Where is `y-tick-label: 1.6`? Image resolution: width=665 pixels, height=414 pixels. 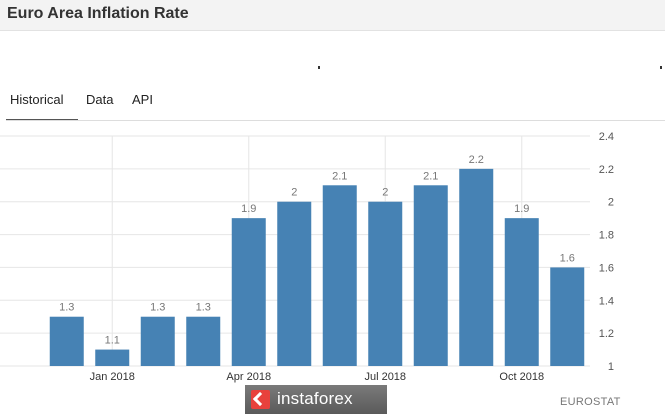 y-tick-label: 1.6 is located at coordinates (606, 268).